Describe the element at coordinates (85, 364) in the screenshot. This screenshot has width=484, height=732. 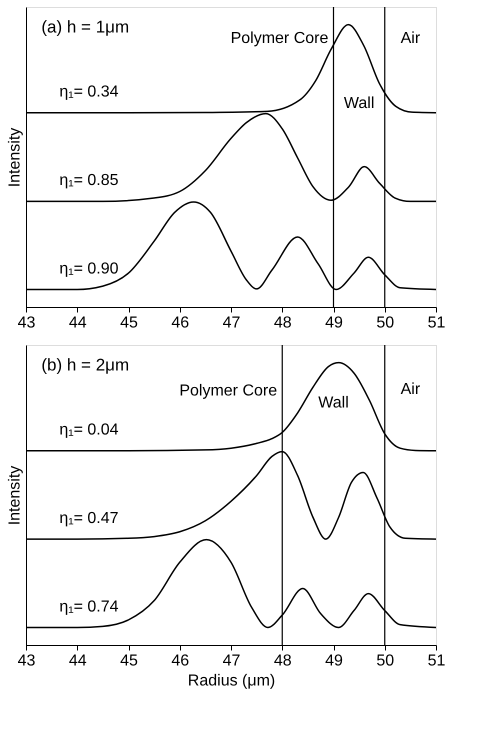
I see `chart-title: (b) h = 2μm` at that location.